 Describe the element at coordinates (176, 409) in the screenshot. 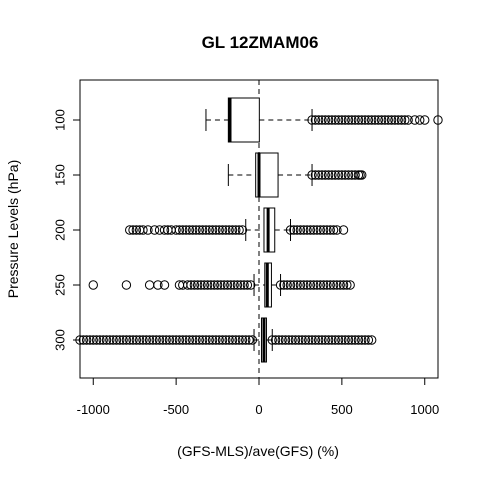

I see `x-tick-label: -500` at that location.